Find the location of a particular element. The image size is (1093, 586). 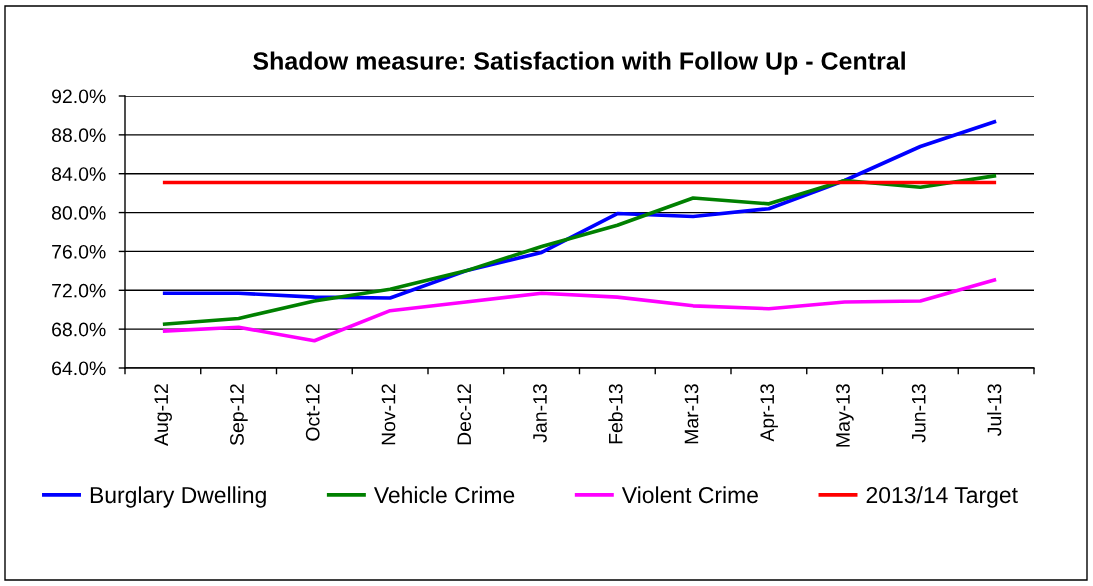

x-tick-label: Jul-13 is located at coordinates (994, 410).